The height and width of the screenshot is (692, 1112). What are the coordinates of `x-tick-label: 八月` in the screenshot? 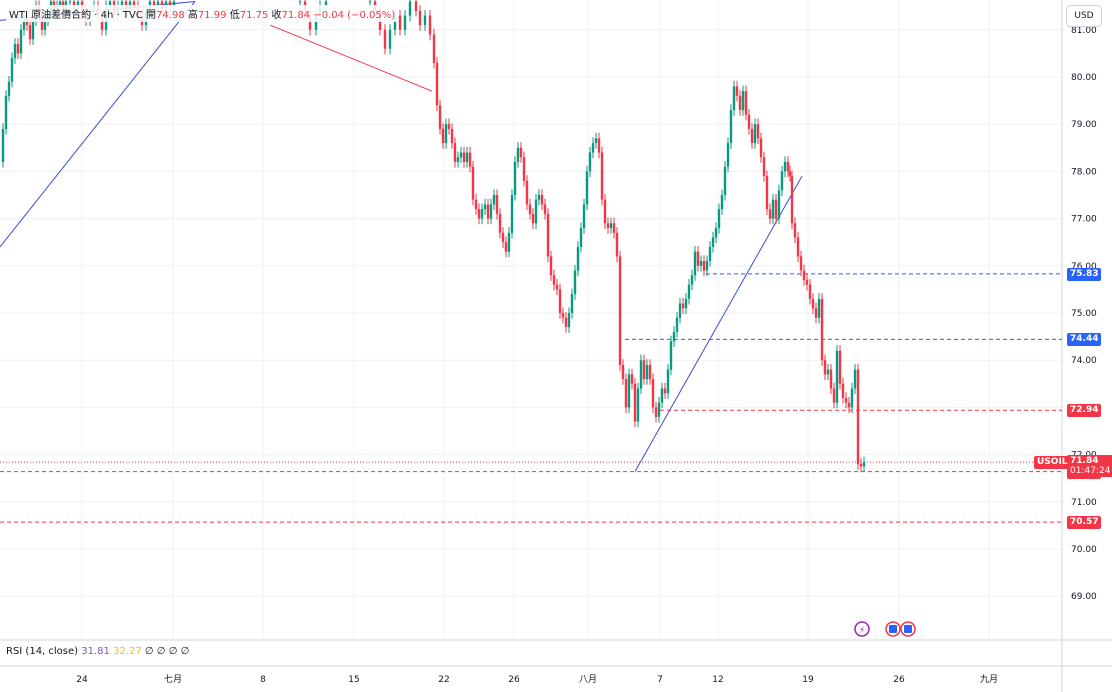 It's located at (588, 679).